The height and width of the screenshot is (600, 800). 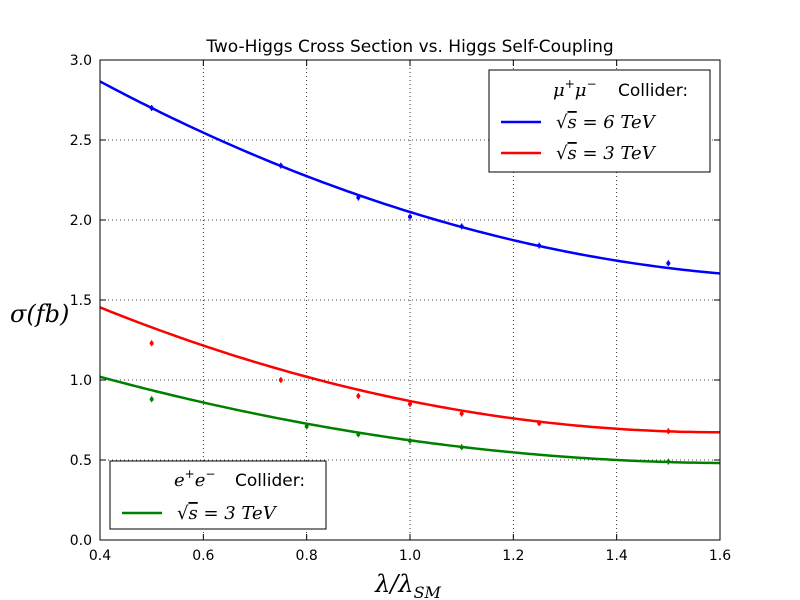 What do you see at coordinates (81, 221) in the screenshot?
I see `y-tick-label: 2.0` at bounding box center [81, 221].